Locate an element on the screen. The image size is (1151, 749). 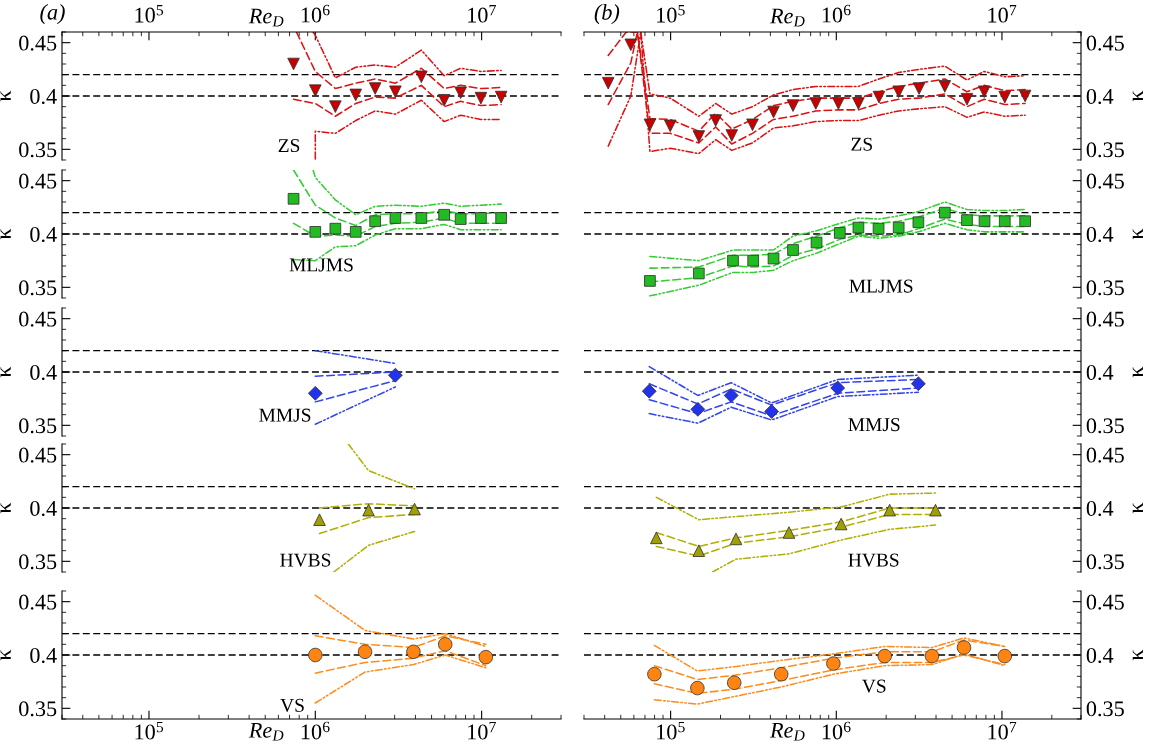
series-label: MLJMS is located at coordinates (321, 265).